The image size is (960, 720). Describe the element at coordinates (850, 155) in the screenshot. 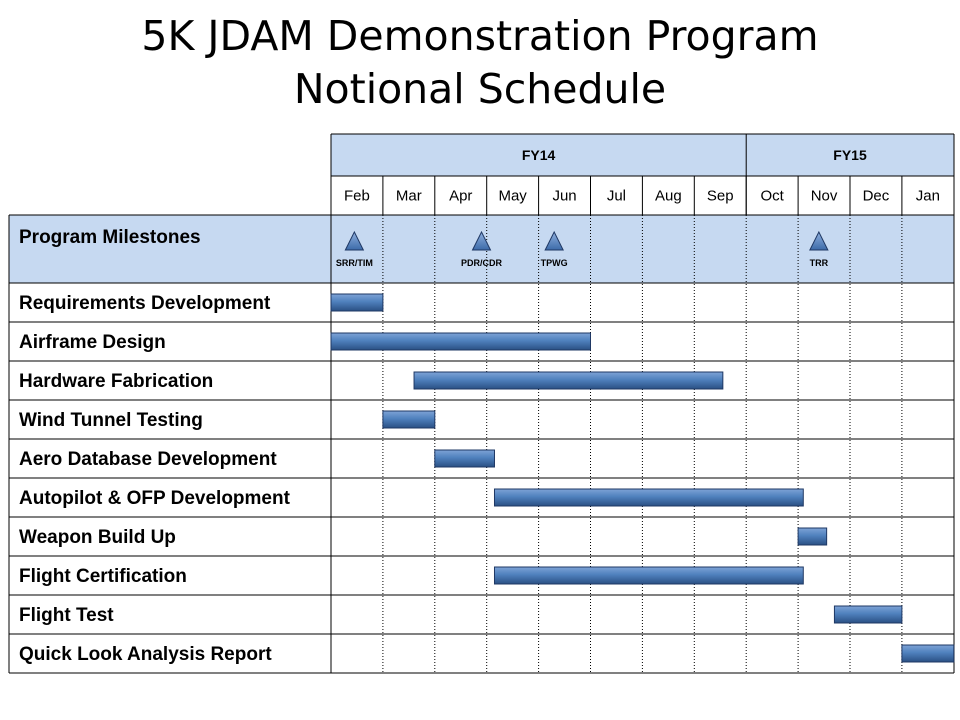

I see `fiscal-year-label: FY15` at that location.